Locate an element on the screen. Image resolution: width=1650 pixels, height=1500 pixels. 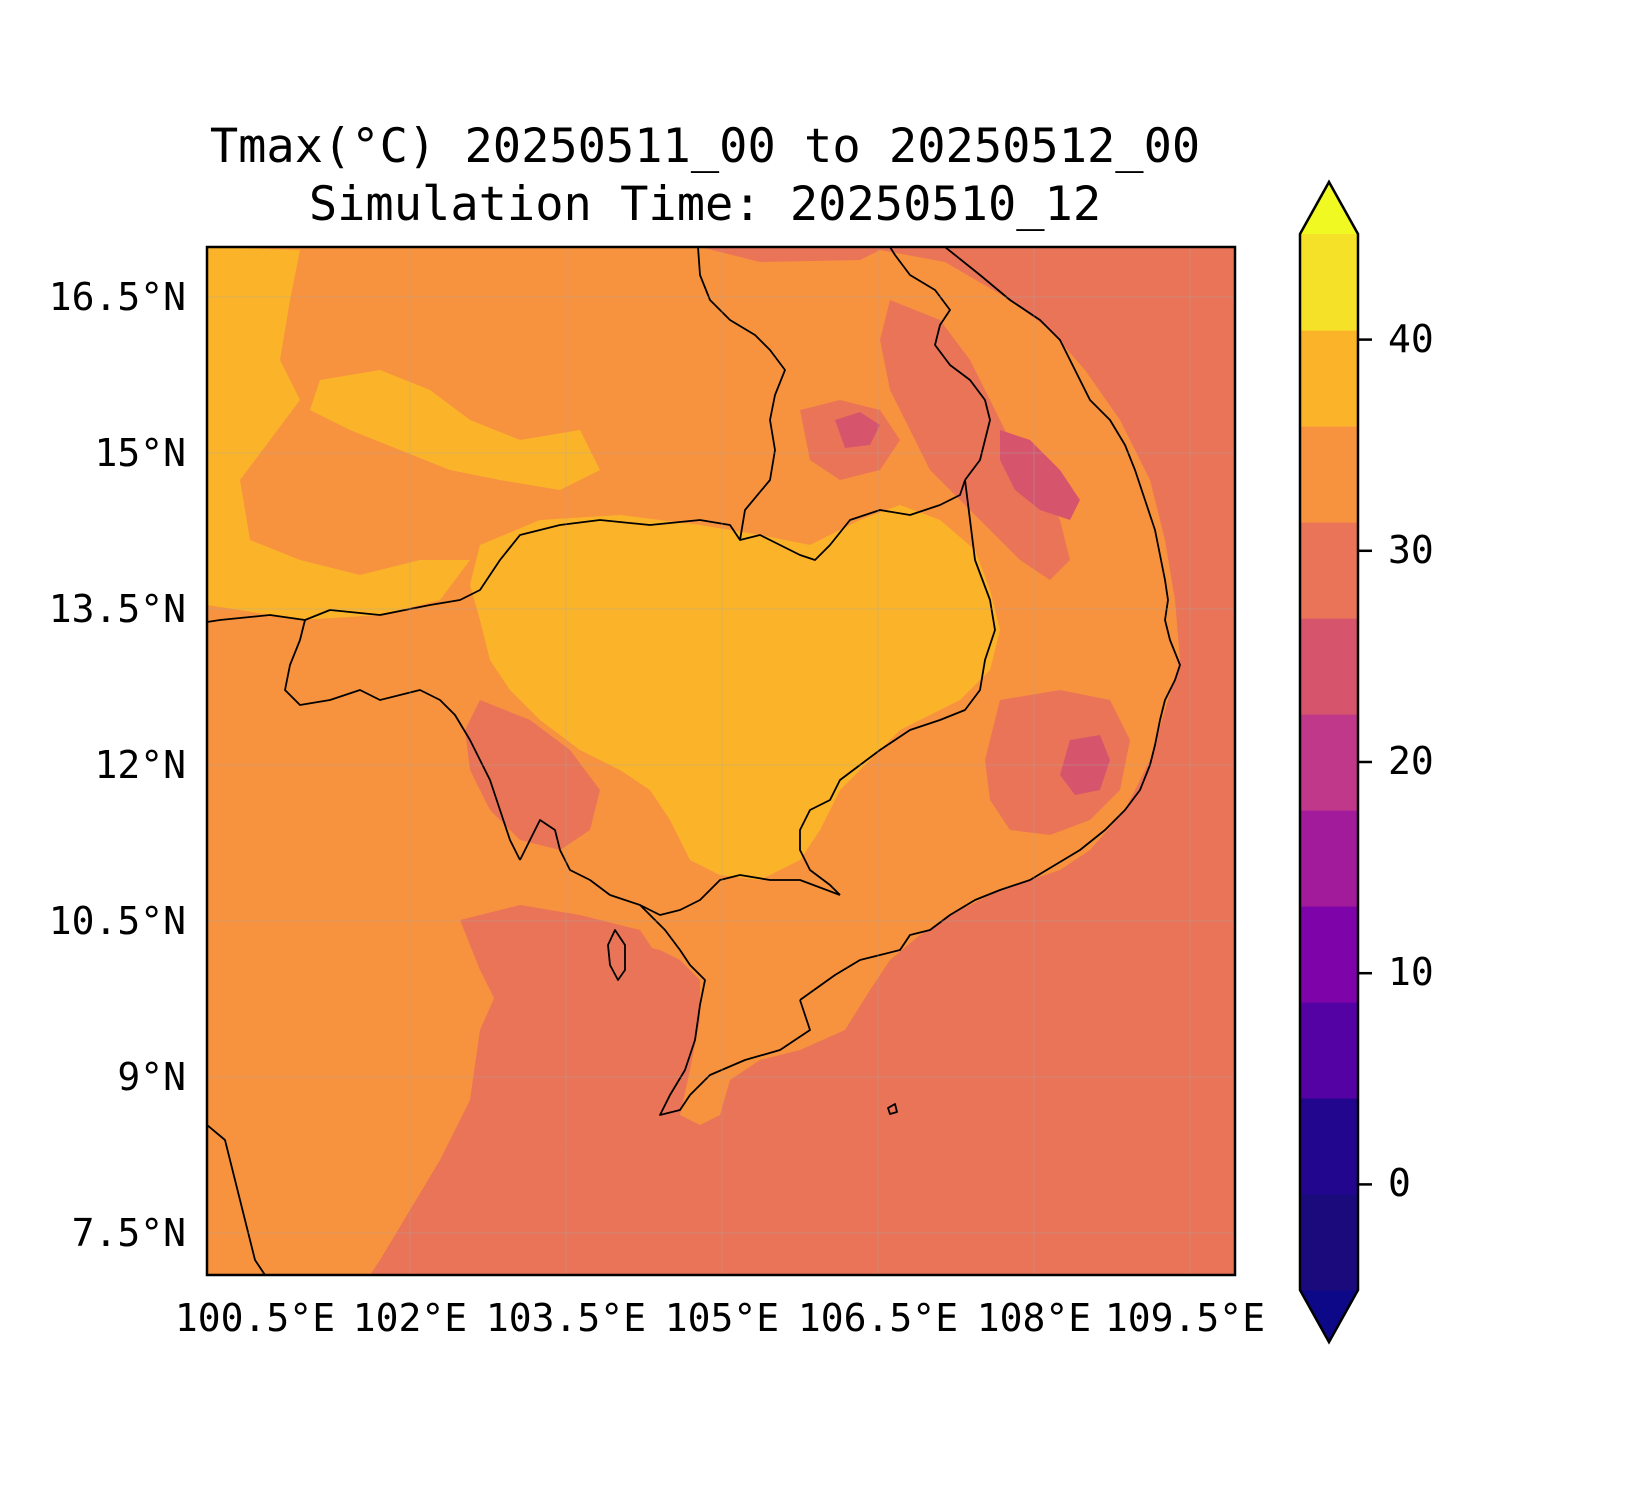
colorbar-tick-label: 30 is located at coordinates (1411, 550).